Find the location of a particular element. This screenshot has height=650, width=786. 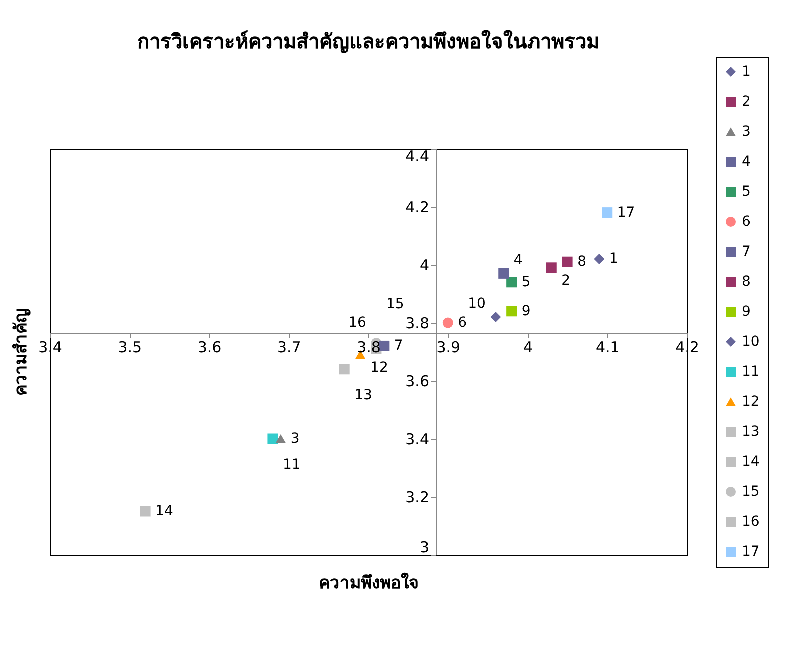

text: 14 is located at coordinates (165, 512).